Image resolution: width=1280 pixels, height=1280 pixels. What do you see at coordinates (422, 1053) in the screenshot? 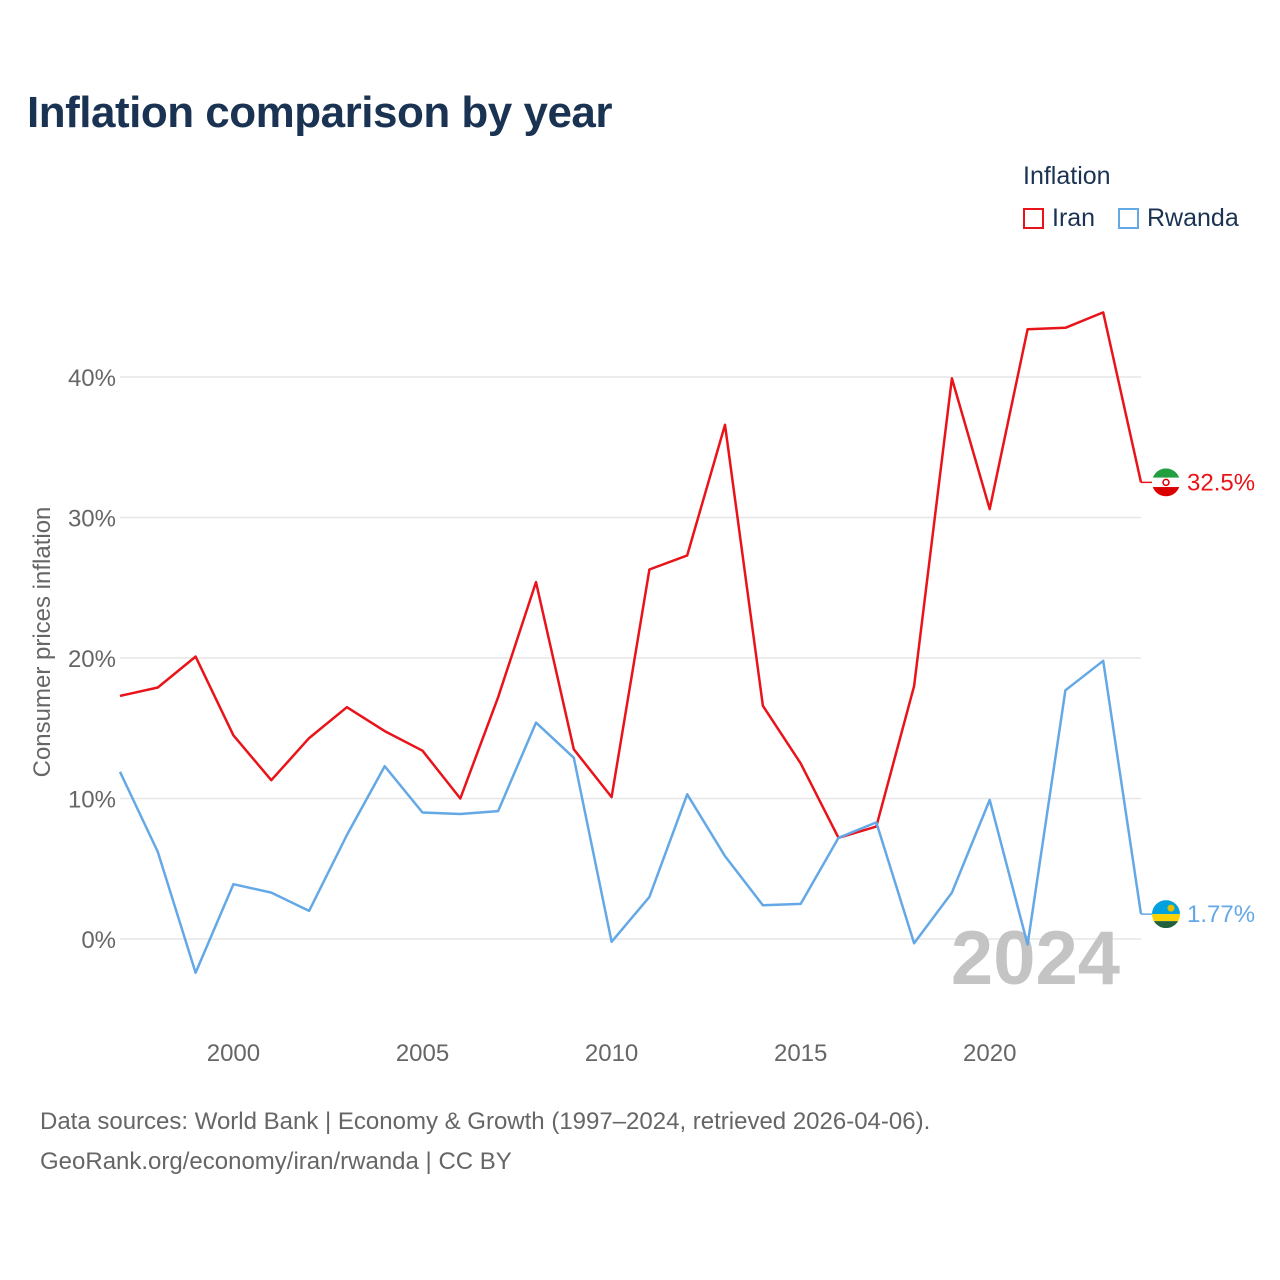
I see `x-tick-label: 2005` at bounding box center [422, 1053].